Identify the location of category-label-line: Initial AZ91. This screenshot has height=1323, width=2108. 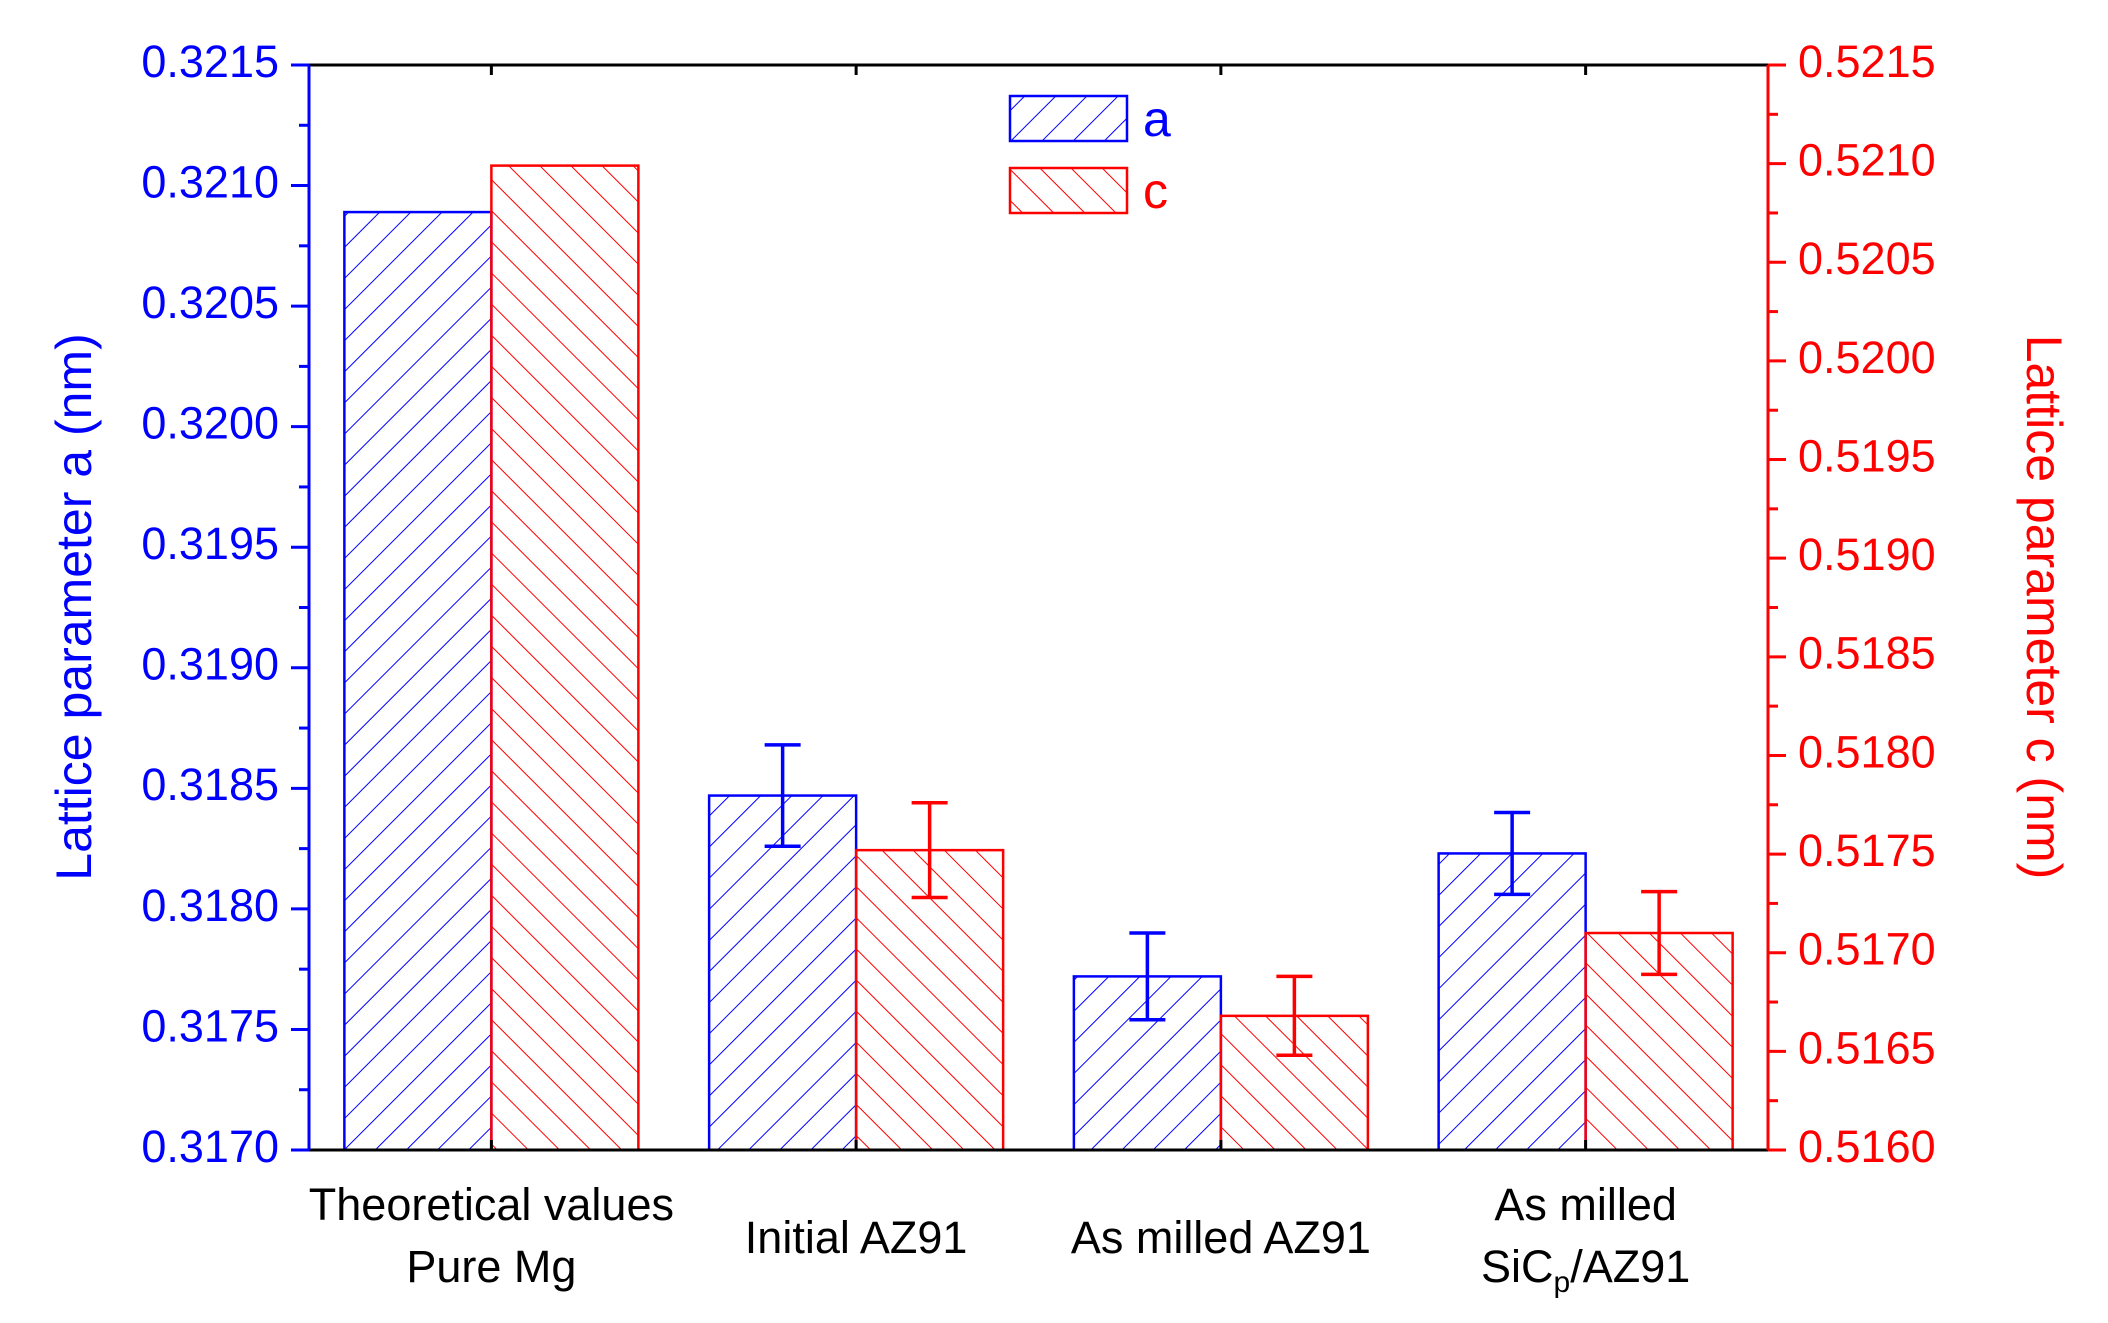
(856, 1237).